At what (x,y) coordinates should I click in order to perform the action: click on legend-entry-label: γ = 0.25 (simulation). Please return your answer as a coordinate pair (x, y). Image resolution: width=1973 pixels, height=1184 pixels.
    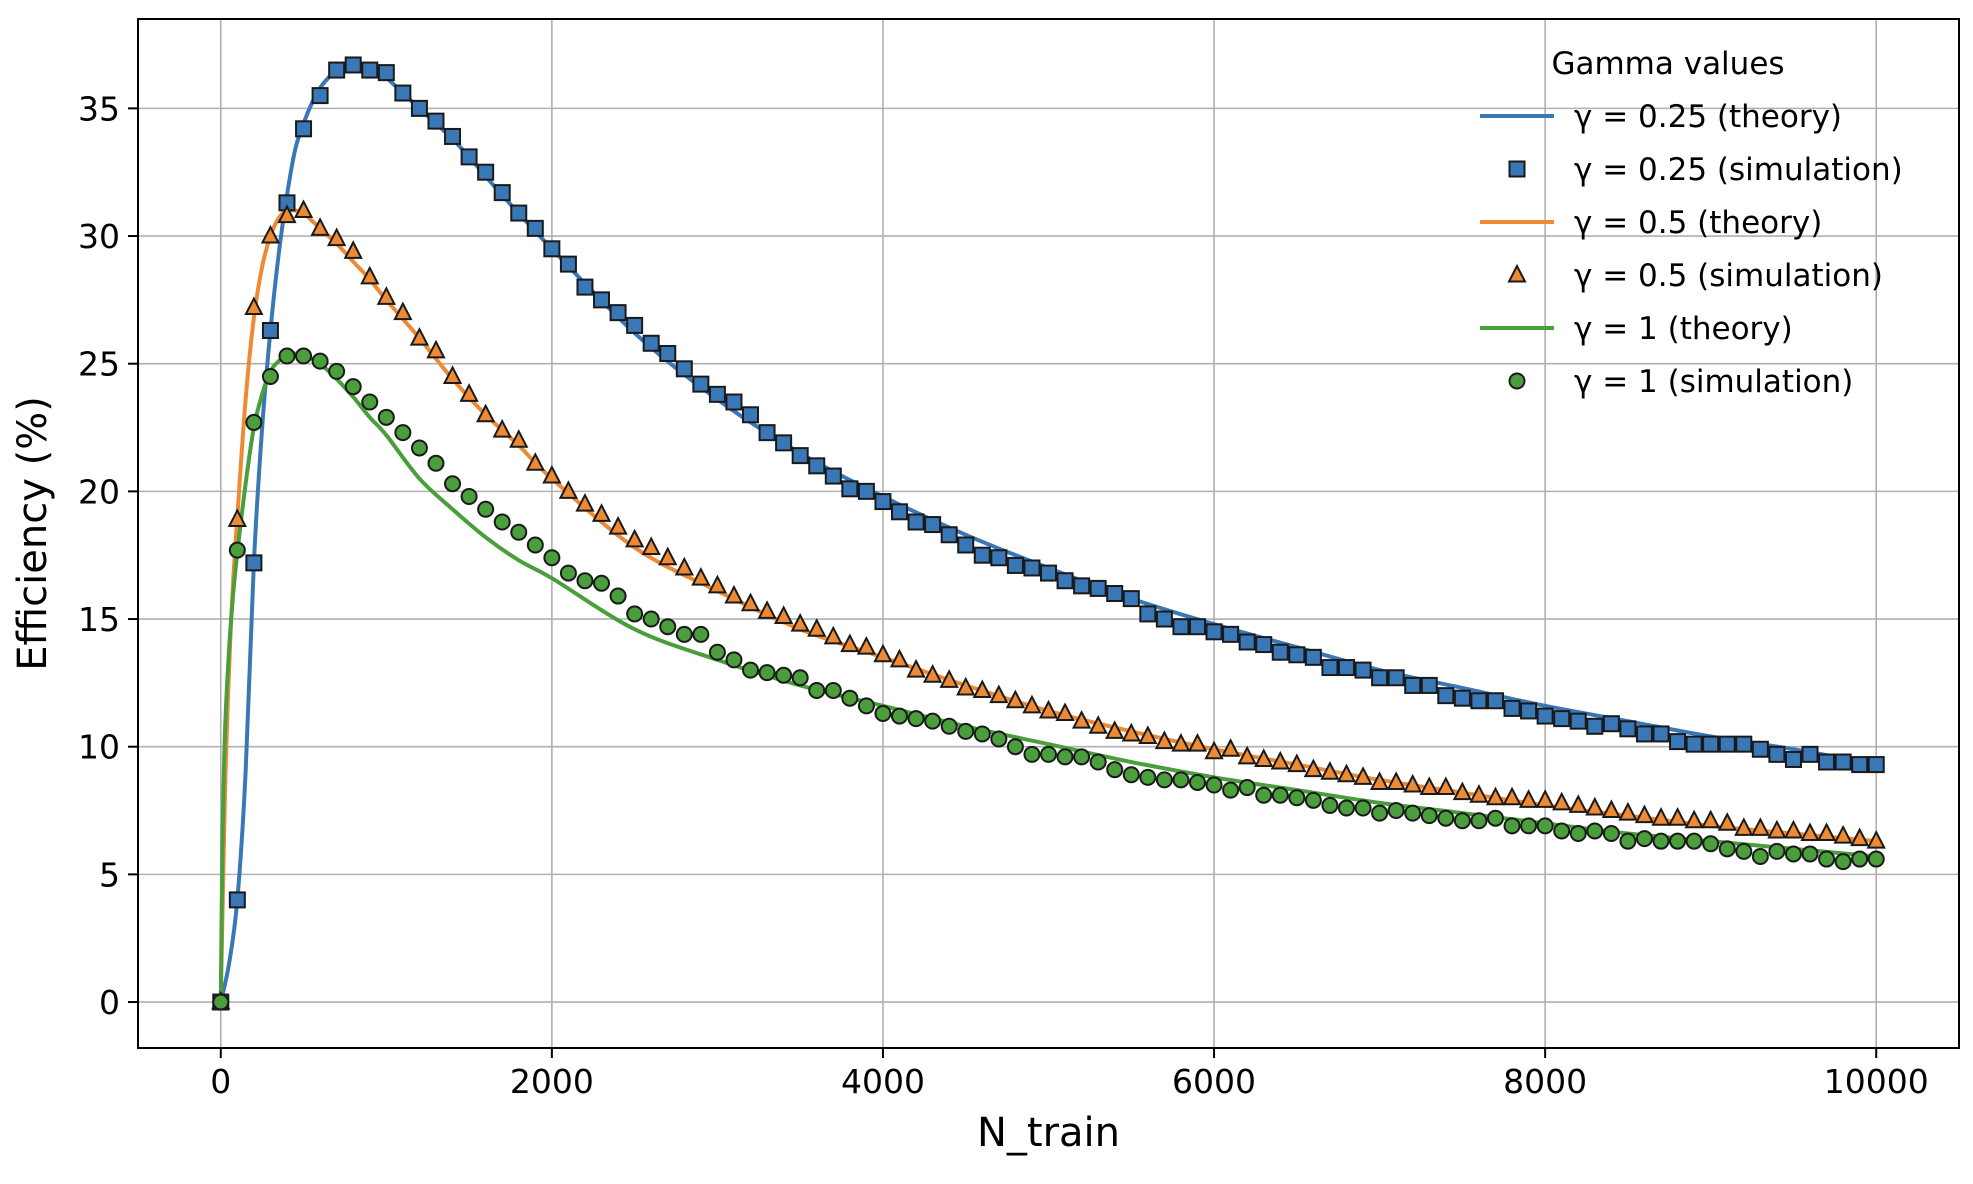
    Looking at the image, I should click on (1738, 170).